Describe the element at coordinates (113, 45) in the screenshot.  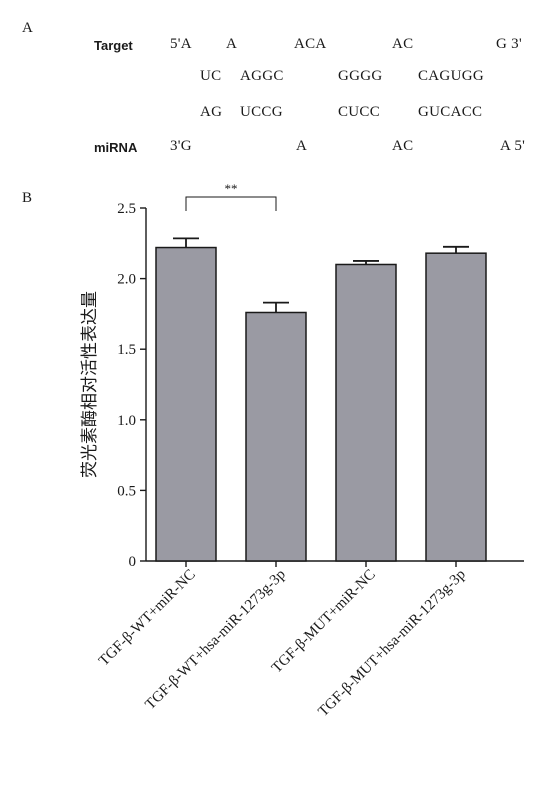
I see `target-label: Target` at that location.